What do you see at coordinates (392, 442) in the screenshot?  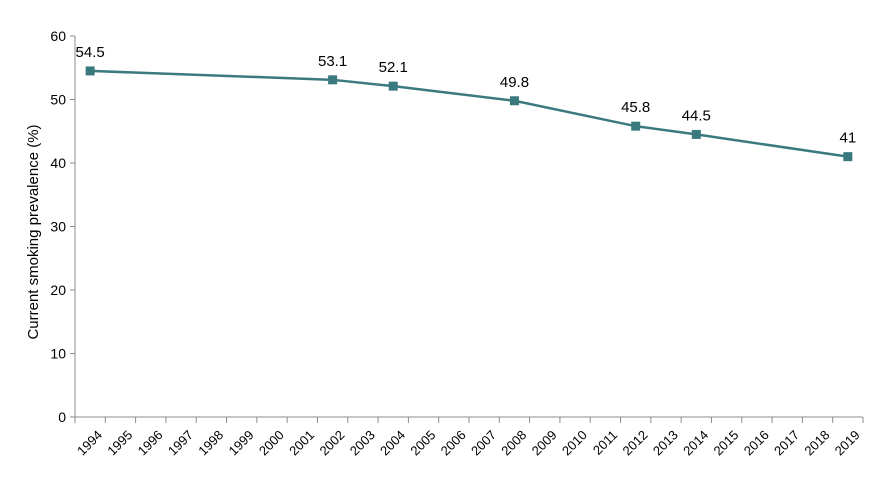 I see `x-tick-label: 2004` at bounding box center [392, 442].